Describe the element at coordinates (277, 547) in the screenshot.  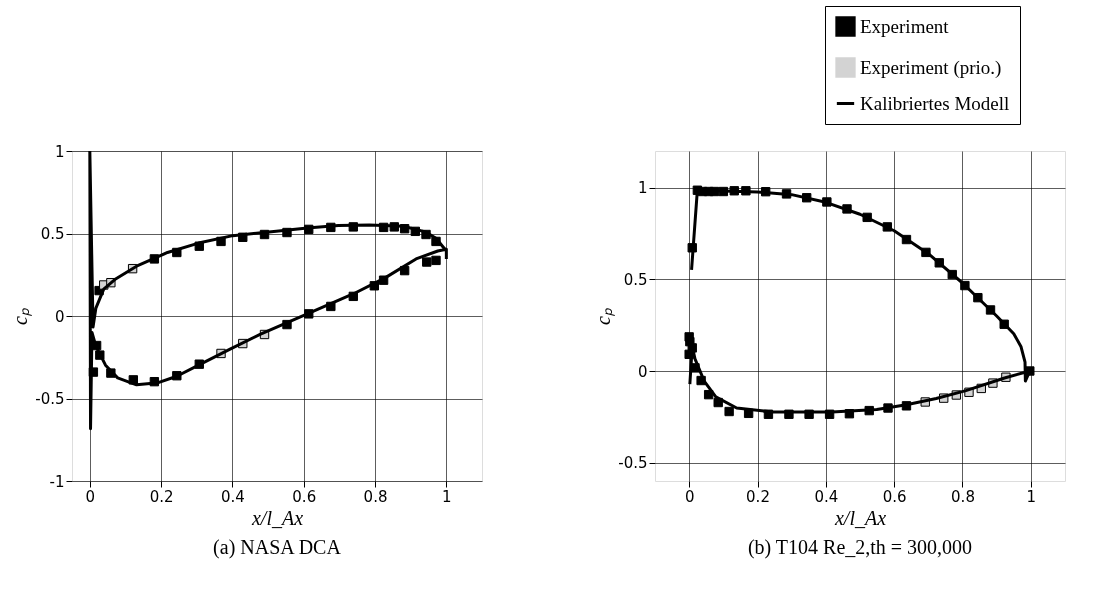
I see `text: (a) NASA DCA` at that location.